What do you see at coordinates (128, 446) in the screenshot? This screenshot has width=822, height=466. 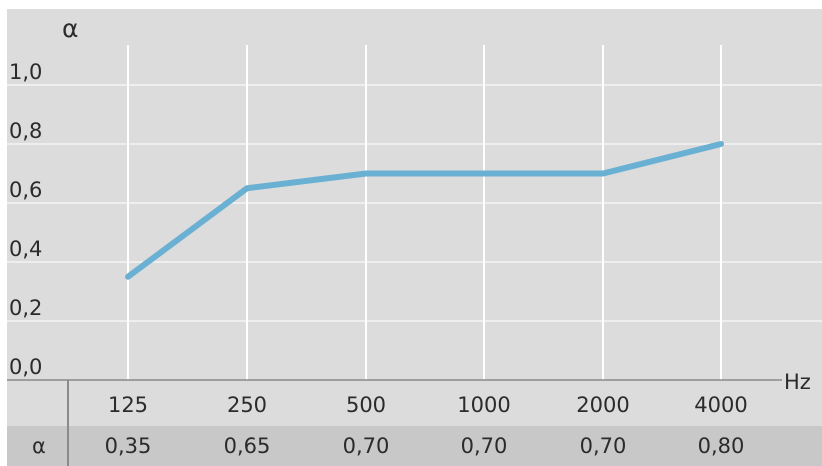 I see `table-value: 0,35` at bounding box center [128, 446].